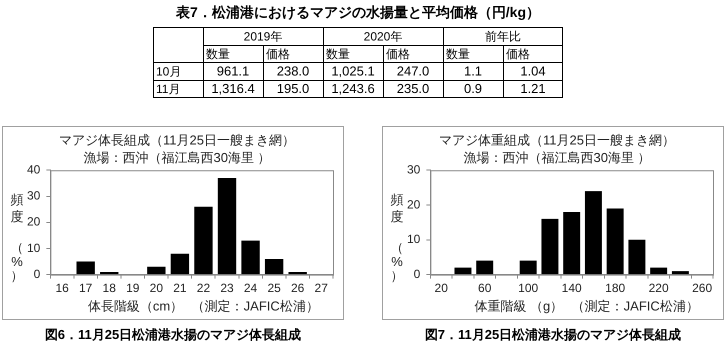 The image size is (725, 354). I want to click on data-label: 1.04, so click(533, 71).